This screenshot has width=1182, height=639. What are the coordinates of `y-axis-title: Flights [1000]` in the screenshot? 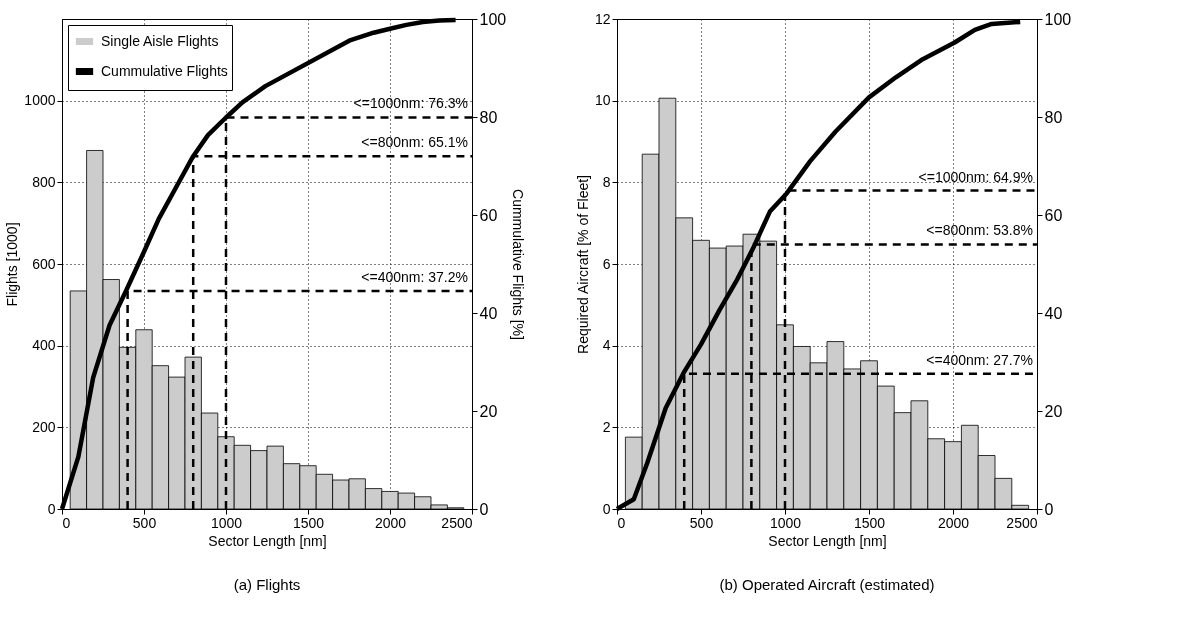 It's located at (12, 264).